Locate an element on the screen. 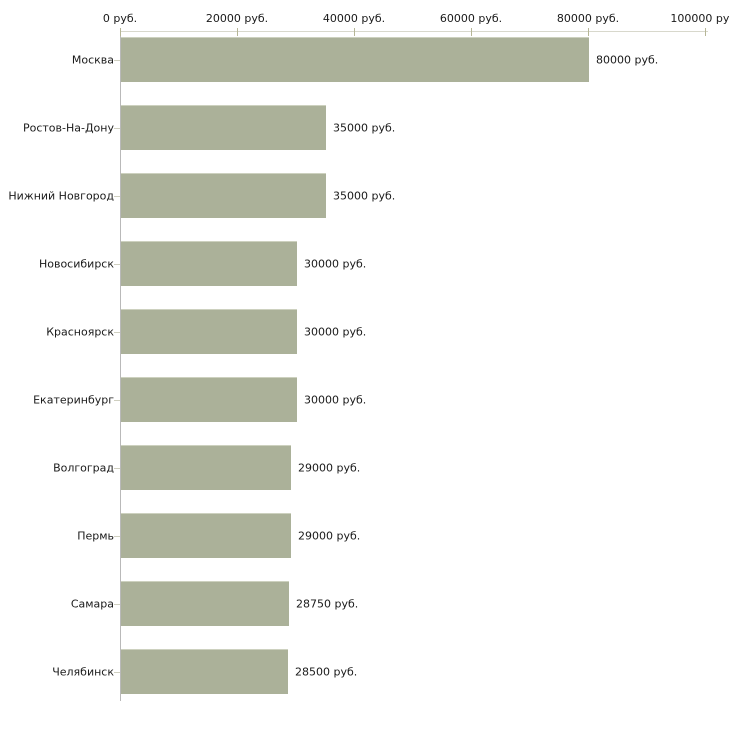 The width and height of the screenshot is (730, 730). x-axis-line is located at coordinates (414, 31).